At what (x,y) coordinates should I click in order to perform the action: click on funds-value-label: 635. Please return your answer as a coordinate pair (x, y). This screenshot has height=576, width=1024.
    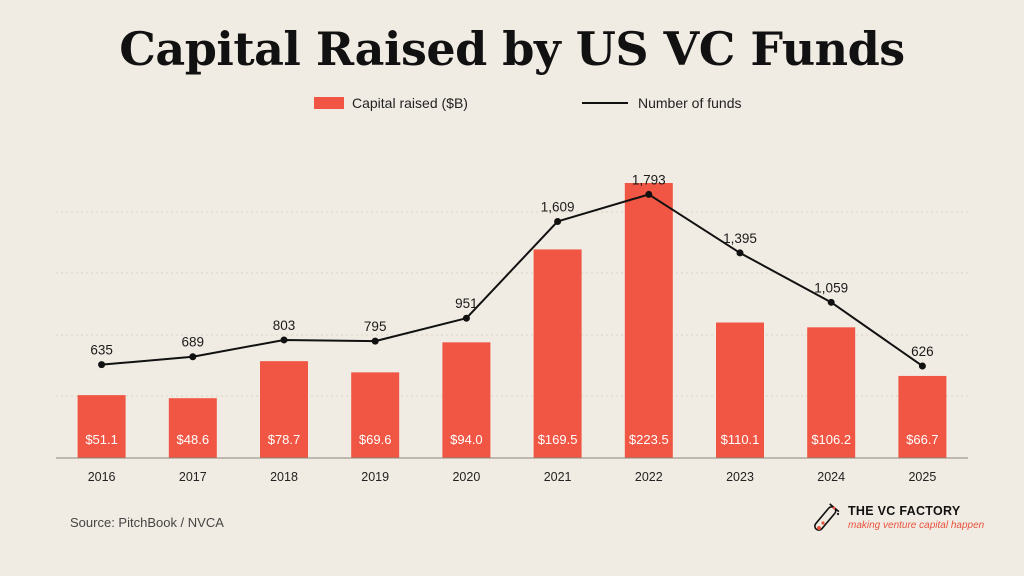
    Looking at the image, I should click on (101, 350).